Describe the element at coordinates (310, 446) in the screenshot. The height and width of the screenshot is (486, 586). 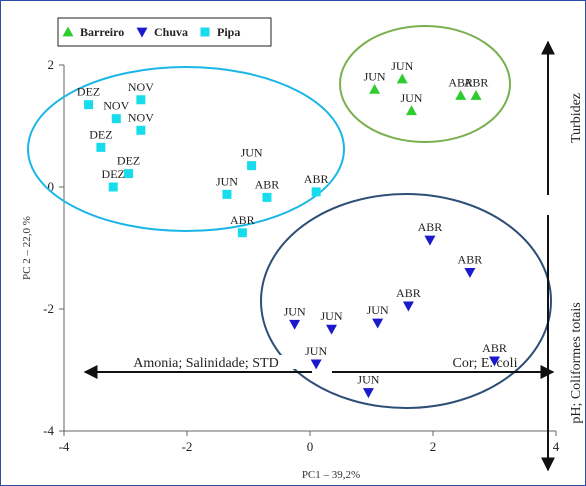
I see `x-tick-label: 0` at that location.